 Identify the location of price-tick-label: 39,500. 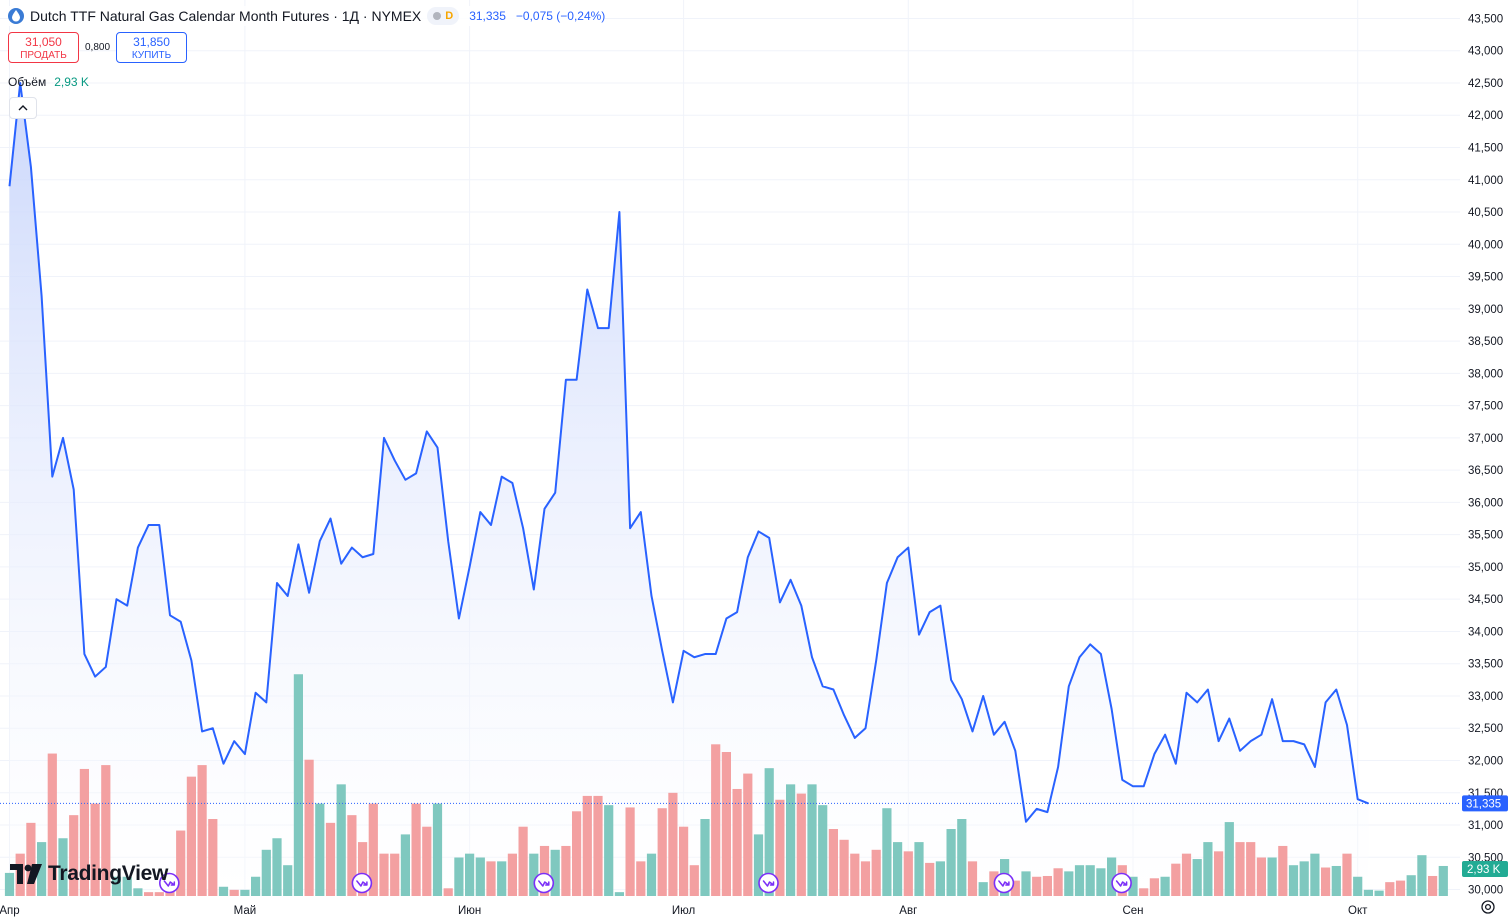
(1485, 278).